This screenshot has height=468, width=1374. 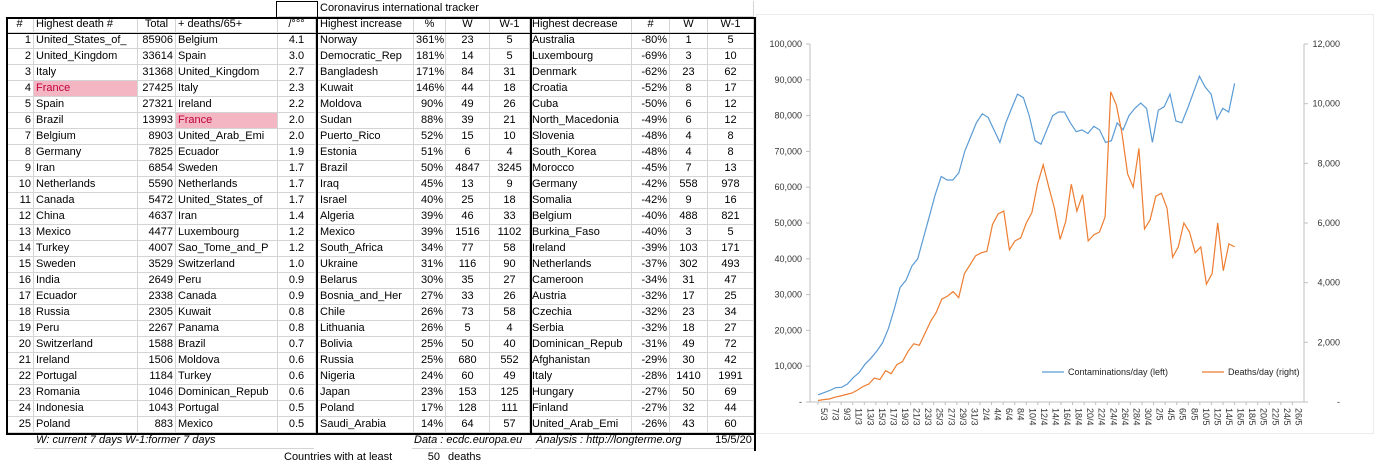 What do you see at coordinates (297, 409) in the screenshot?
I see `cell-pv: 0.5` at bounding box center [297, 409].